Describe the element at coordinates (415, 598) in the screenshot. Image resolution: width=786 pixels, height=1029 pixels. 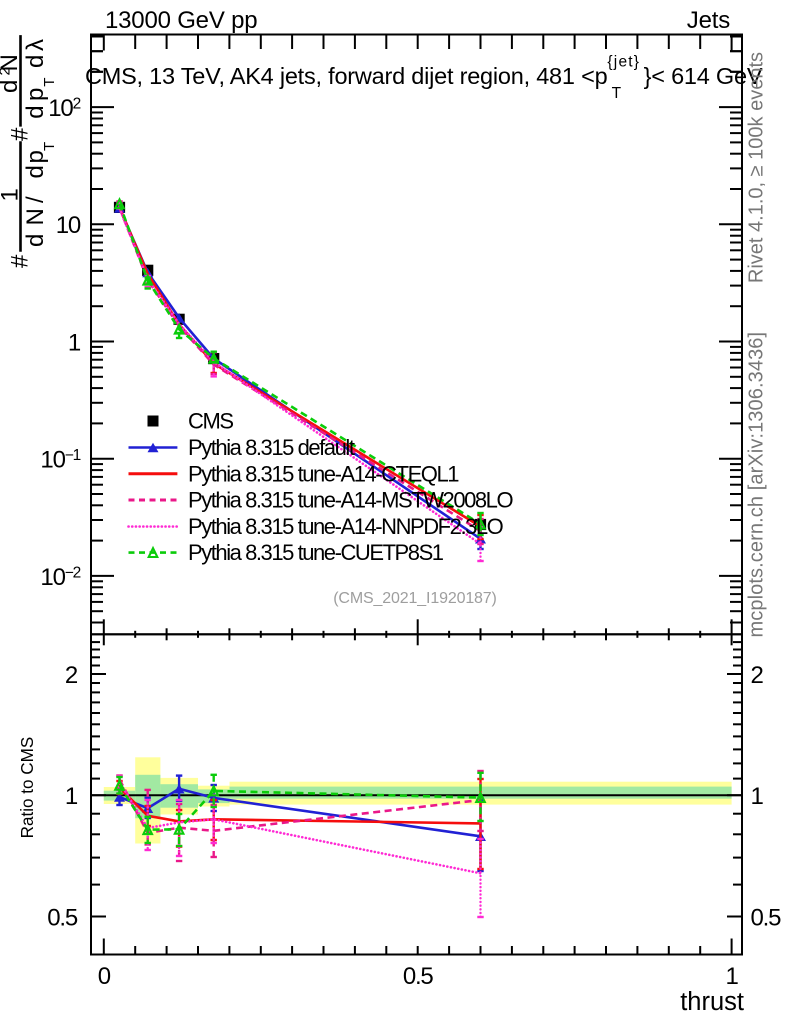
I see `svg-text: (CMS_2021_I1920187)` at that location.